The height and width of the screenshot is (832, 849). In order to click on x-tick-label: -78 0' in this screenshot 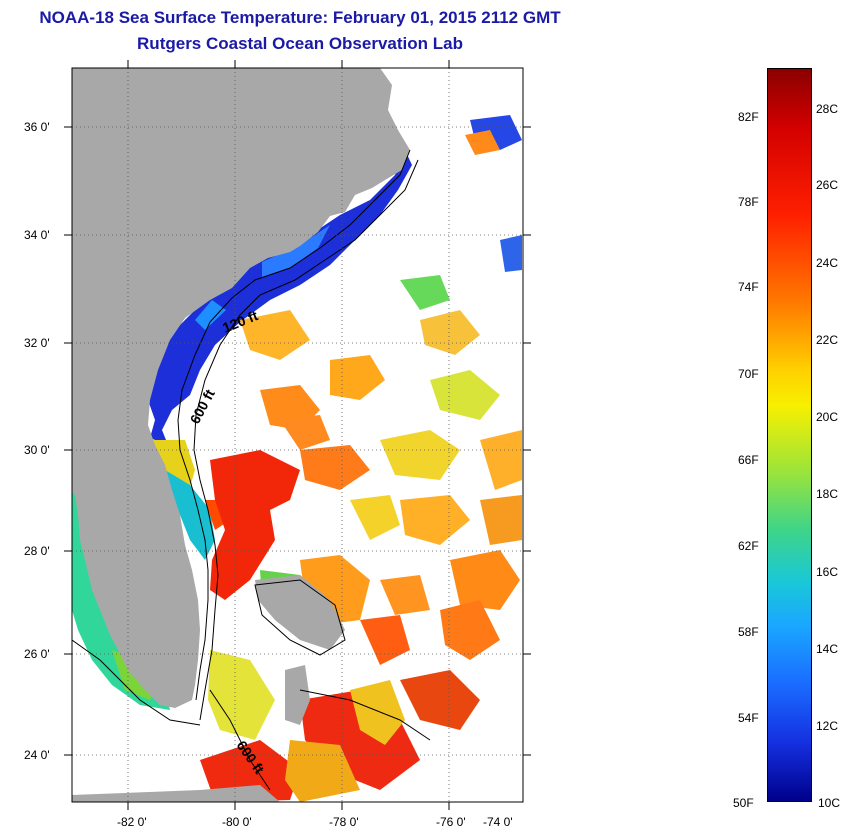, I will do `click(344, 822)`.